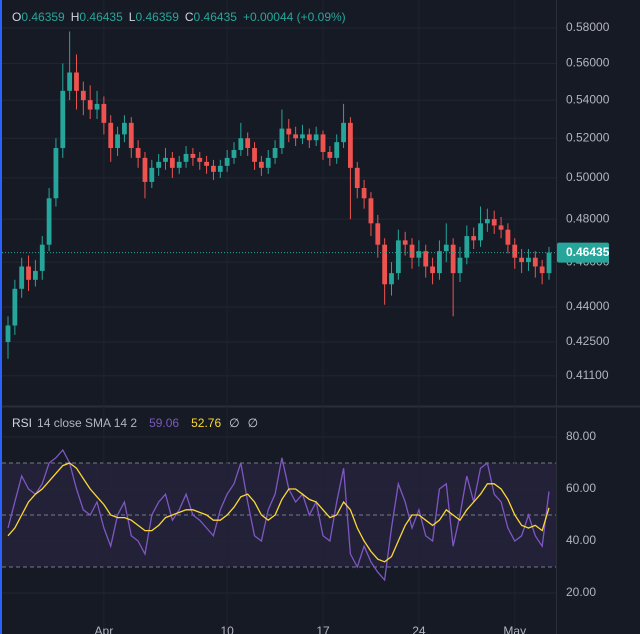  I want to click on ohlc-value: 0.46359, so click(43, 17).